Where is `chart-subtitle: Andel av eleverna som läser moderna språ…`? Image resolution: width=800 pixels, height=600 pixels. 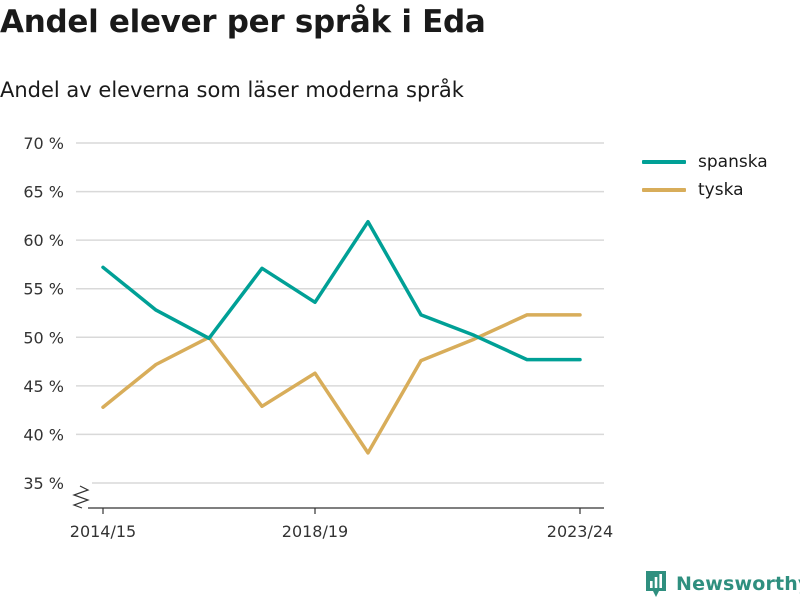
chart-subtitle: Andel av eleverna som läser moderna språ… is located at coordinates (232, 90).